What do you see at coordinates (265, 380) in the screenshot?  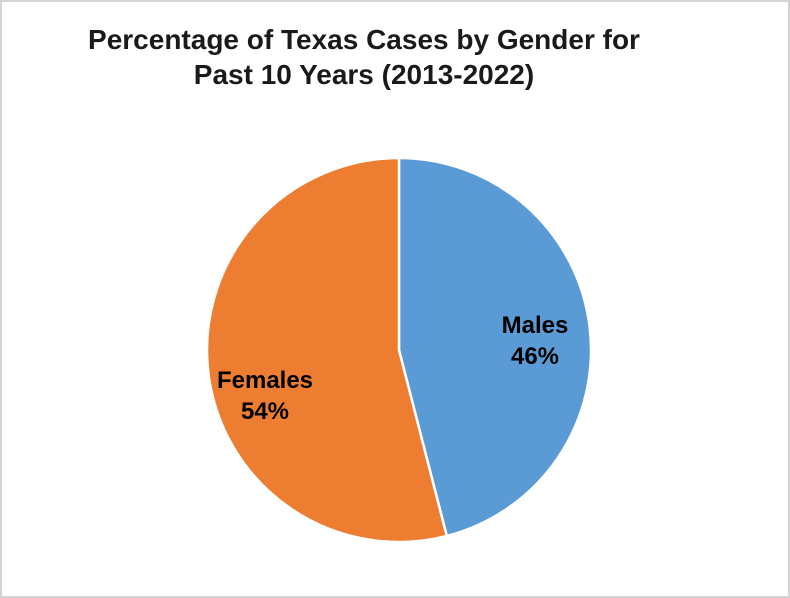 I see `slice-label-females-name: Females` at bounding box center [265, 380].